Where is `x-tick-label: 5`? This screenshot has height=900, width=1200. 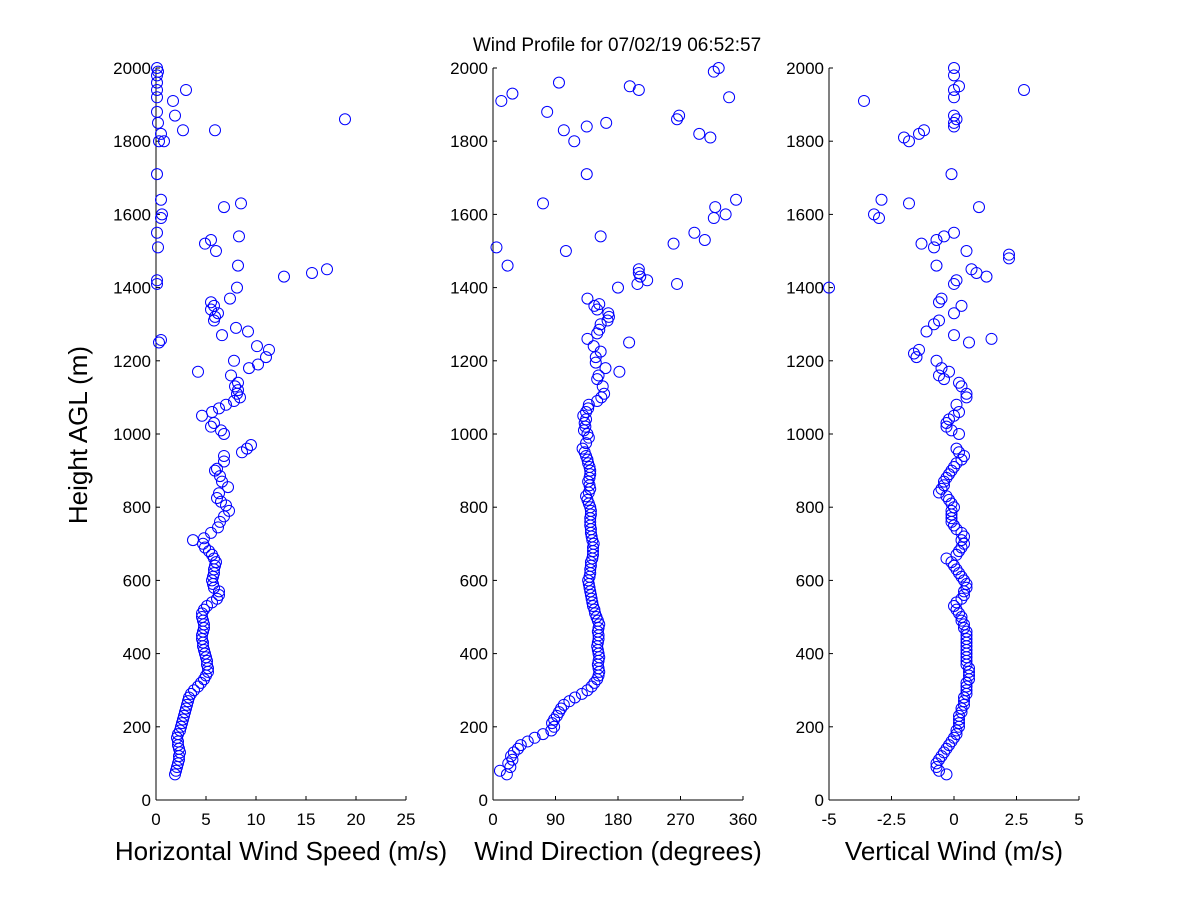 x-tick-label: 5 is located at coordinates (205, 819).